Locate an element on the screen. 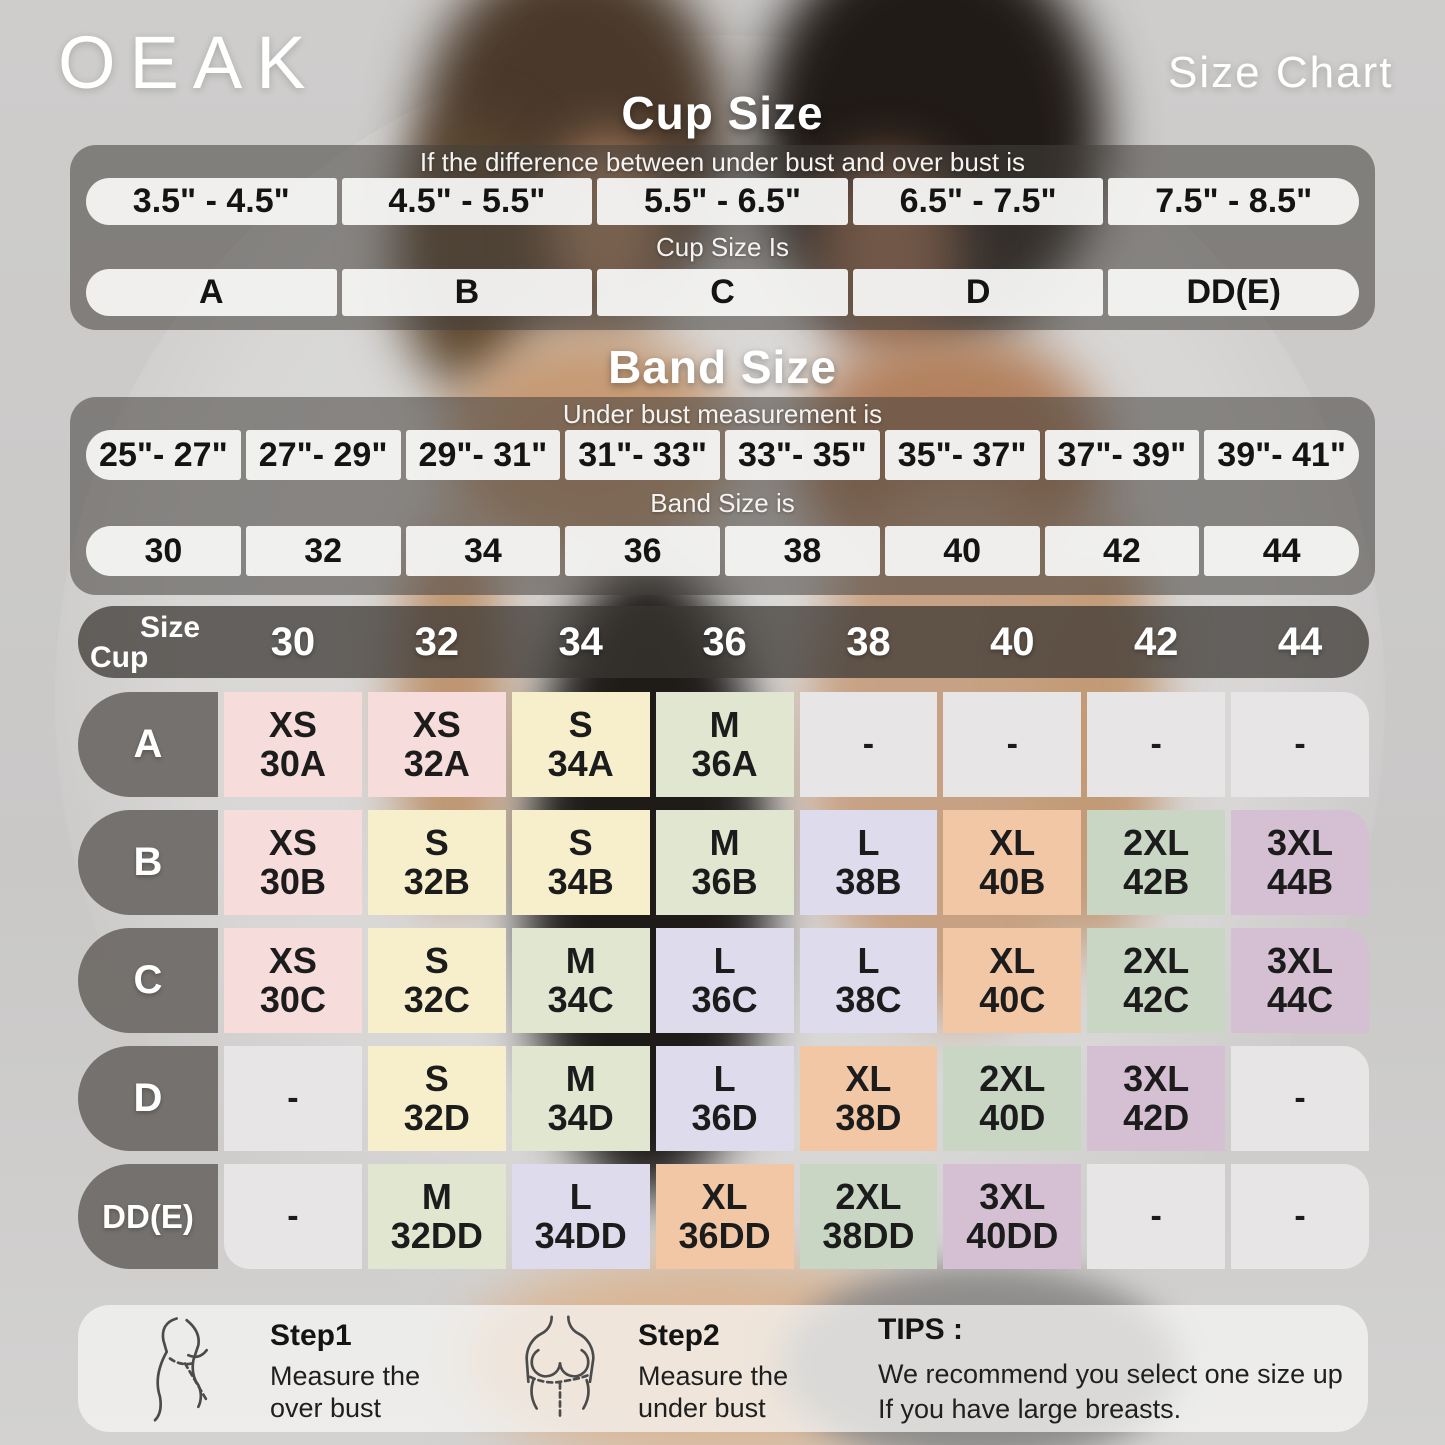 Image resolution: width=1445 pixels, height=1445 pixels. cup-result-label: Cup Size Is is located at coordinates (722, 247).